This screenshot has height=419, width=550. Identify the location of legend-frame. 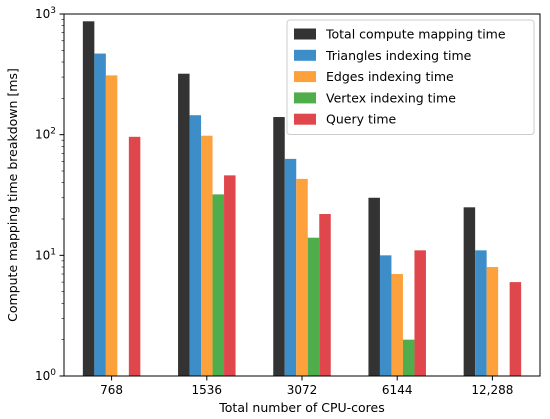
(410, 77).